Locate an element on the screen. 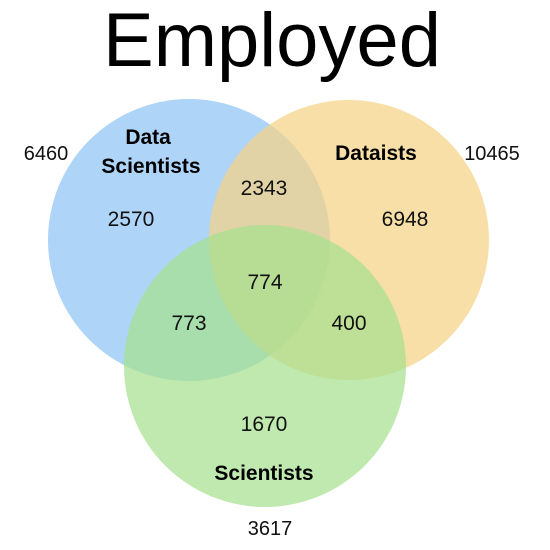 Image resolution: width=550 pixels, height=550 pixels. dataists-label: Dataists is located at coordinates (376, 153).